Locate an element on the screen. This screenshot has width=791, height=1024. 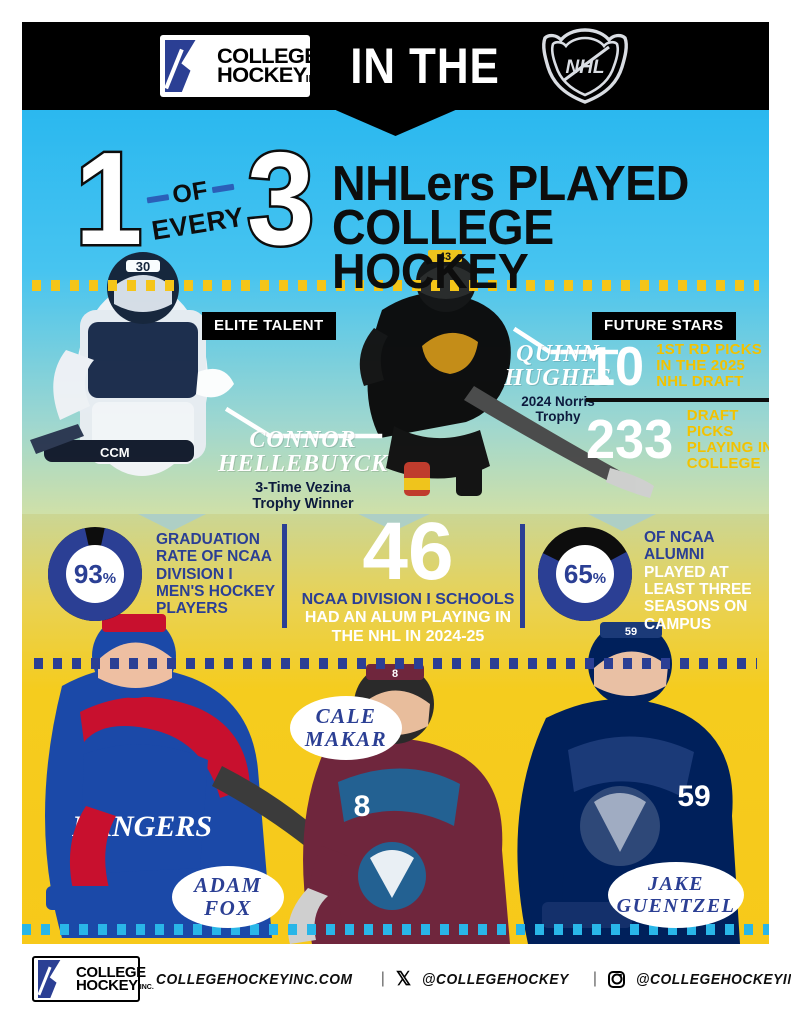
donut-93-svg is located at coordinates (95, 573).